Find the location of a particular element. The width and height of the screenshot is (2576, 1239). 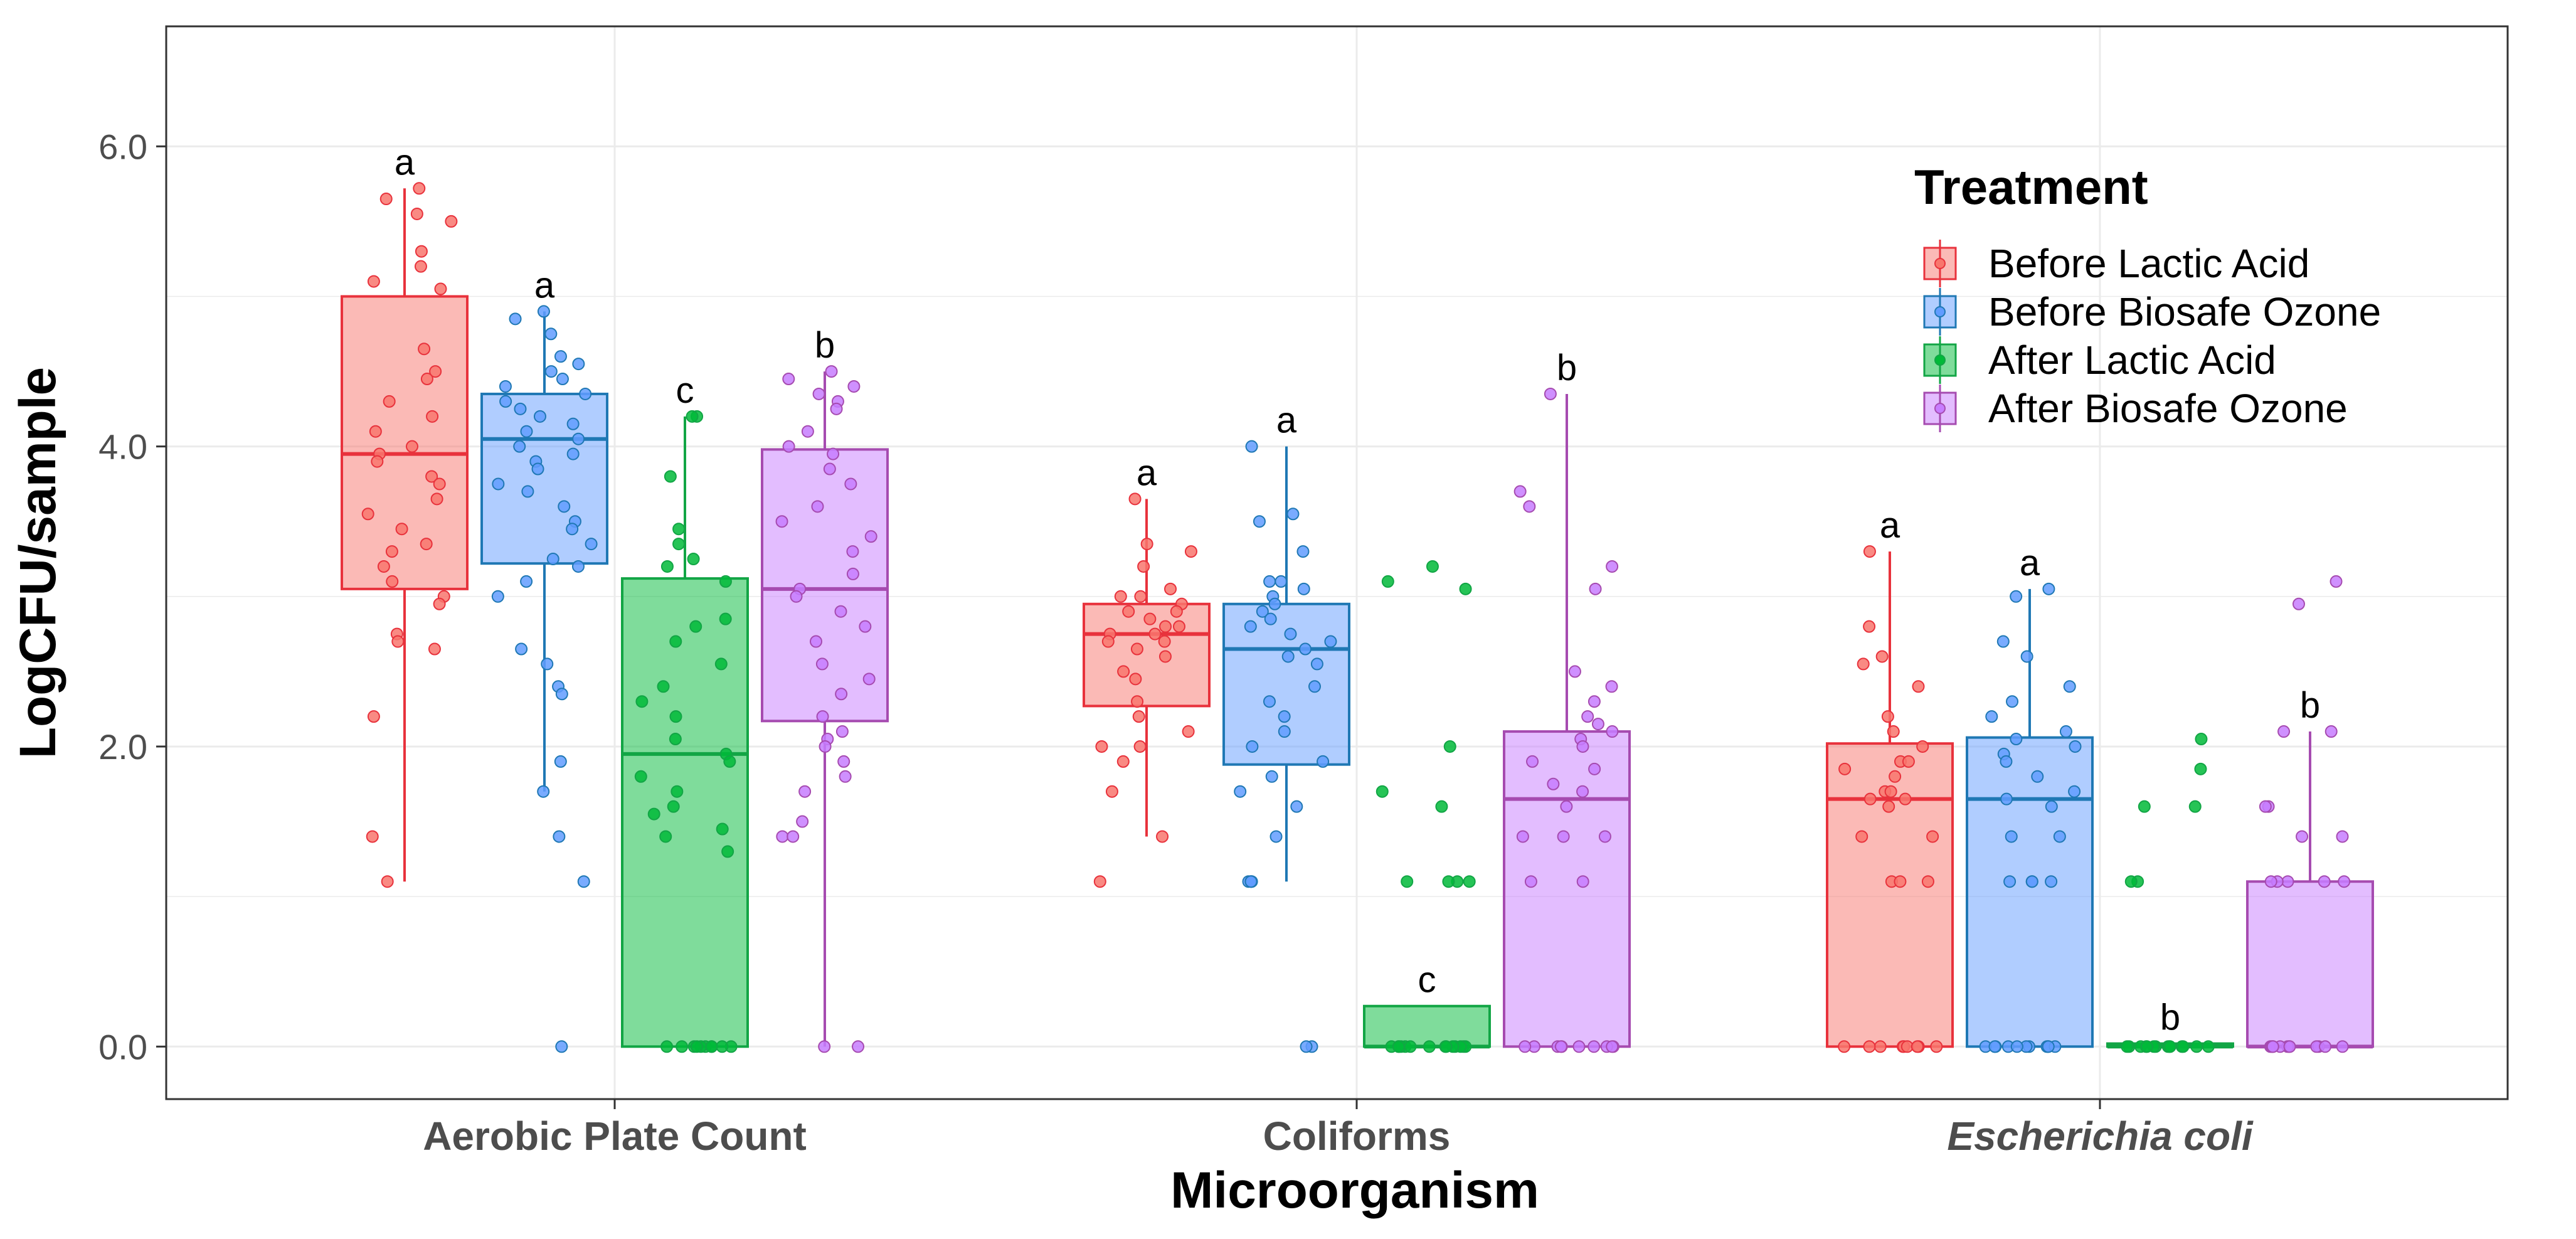

legend-item: After Biosafe Ozone is located at coordinates (2135, 408).